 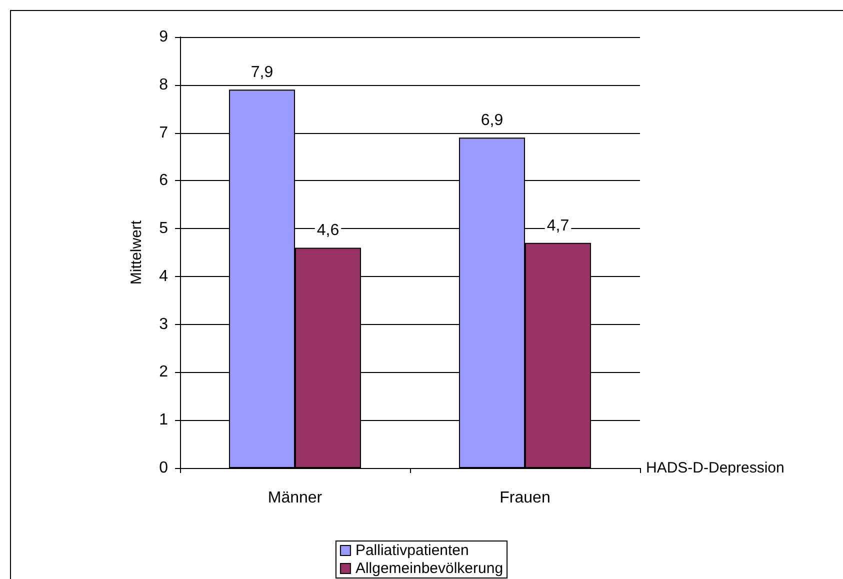 What do you see at coordinates (715, 468) in the screenshot?
I see `x-axis-title: HADS-D-Depression` at bounding box center [715, 468].